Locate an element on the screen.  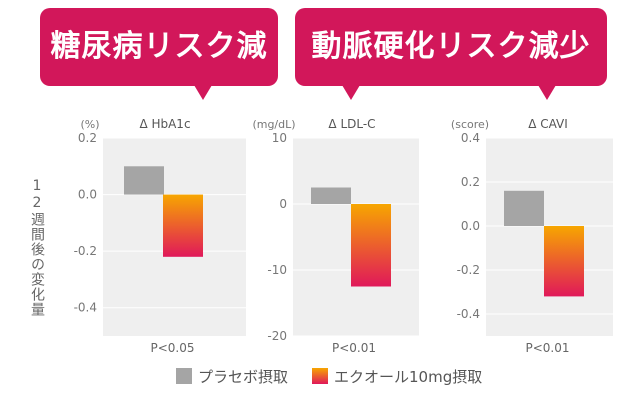
y-axis-title: 12週間後の変化量 is located at coordinates (37, 247).